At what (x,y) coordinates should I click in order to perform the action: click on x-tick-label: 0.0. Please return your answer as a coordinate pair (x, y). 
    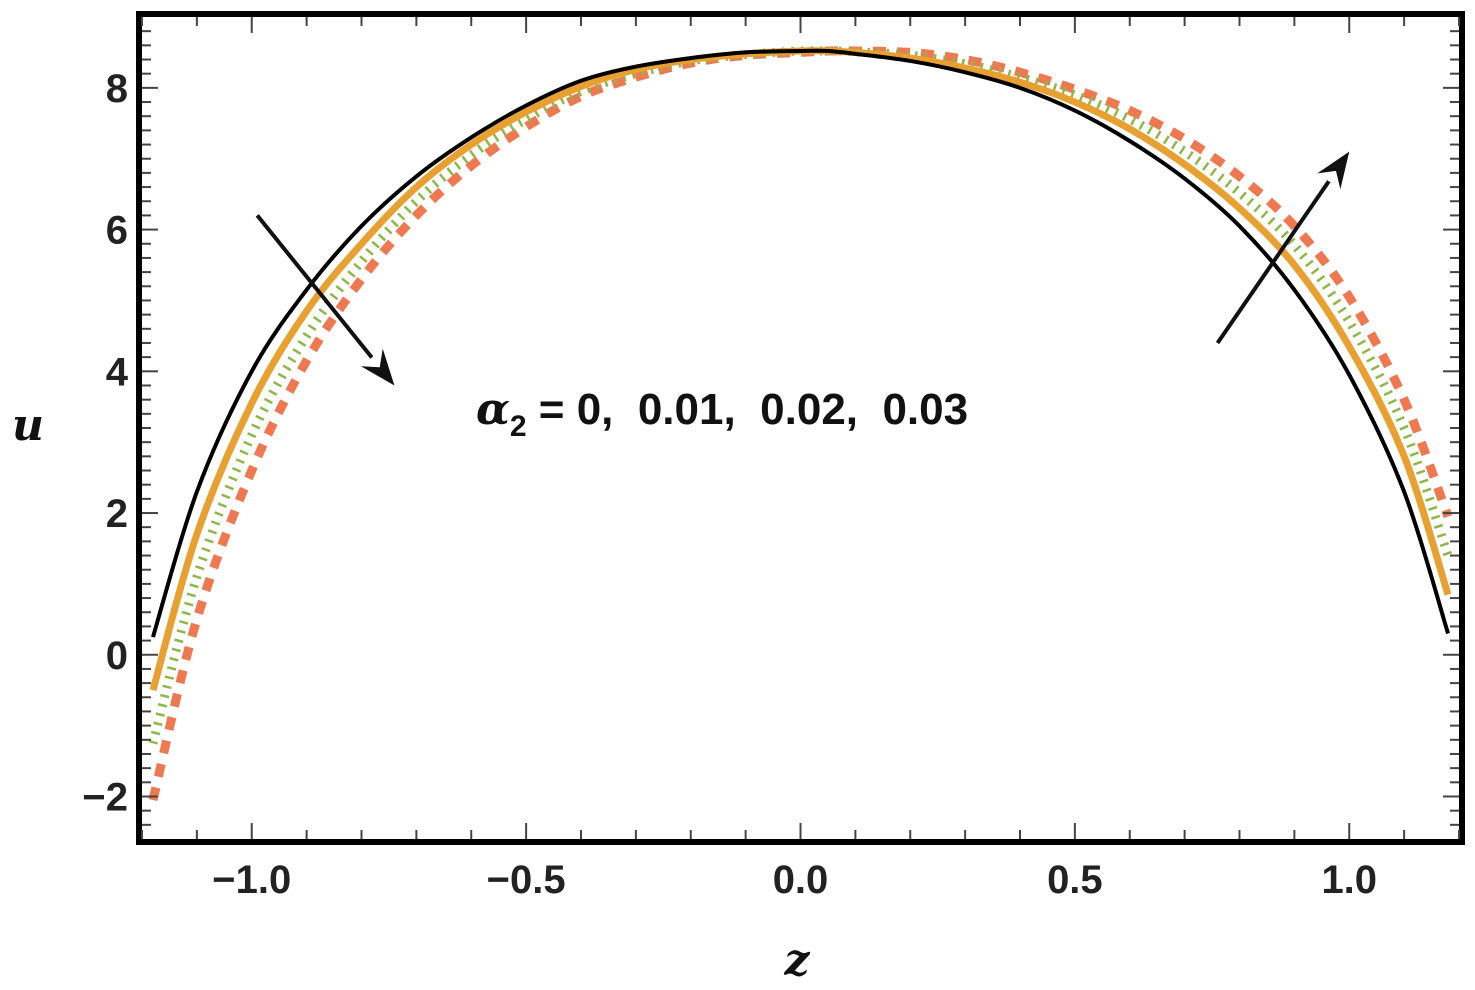
    Looking at the image, I should click on (801, 880).